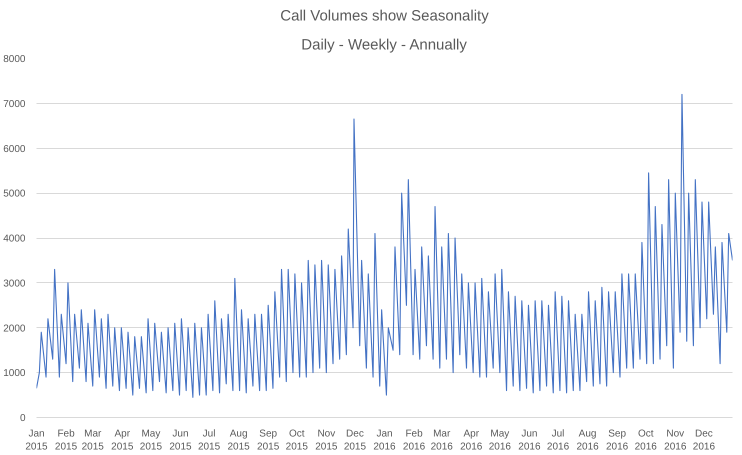 This screenshot has width=742, height=455. I want to click on x-tick-label: Mar 2015, so click(93, 440).